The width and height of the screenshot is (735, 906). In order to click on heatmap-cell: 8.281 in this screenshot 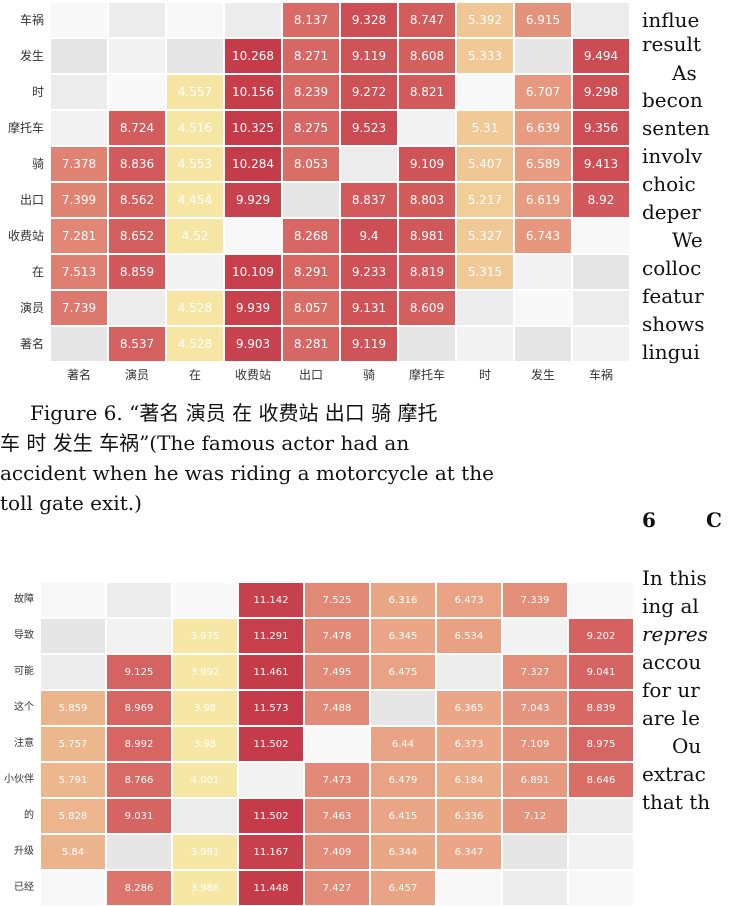, I will do `click(311, 344)`.